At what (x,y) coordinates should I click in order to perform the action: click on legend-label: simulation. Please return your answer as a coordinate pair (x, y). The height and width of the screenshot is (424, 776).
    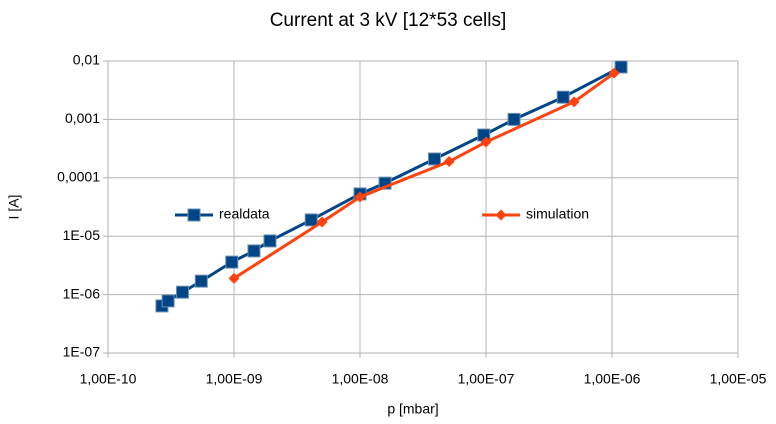
    Looking at the image, I should click on (557, 214).